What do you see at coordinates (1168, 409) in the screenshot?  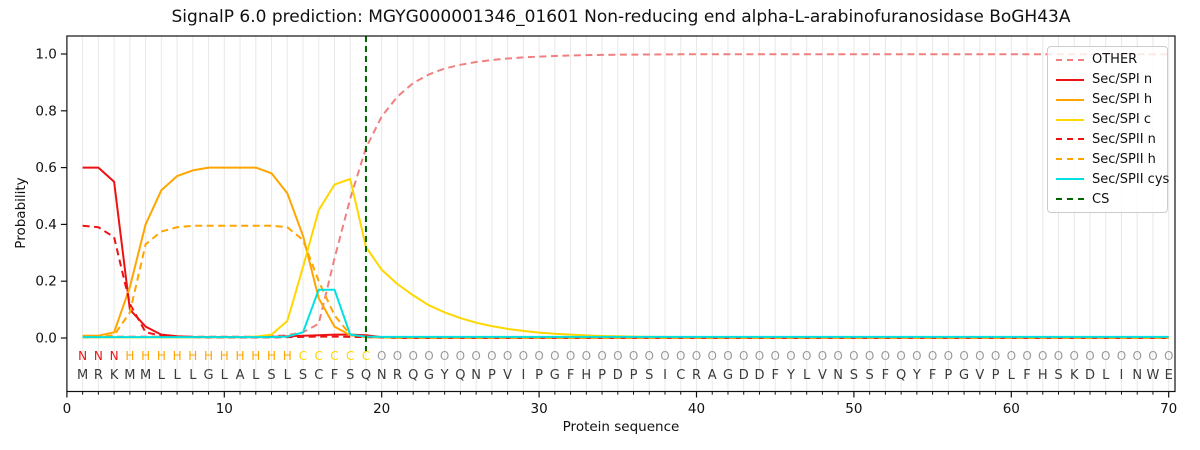 I see `x-tick-label: 70` at bounding box center [1168, 409].